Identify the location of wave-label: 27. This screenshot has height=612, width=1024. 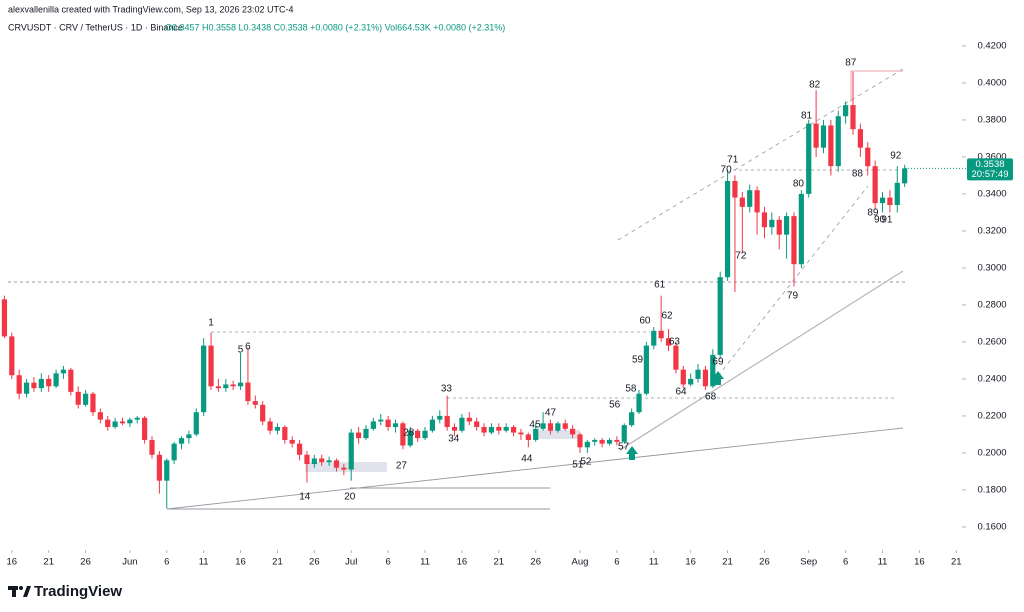
(402, 466).